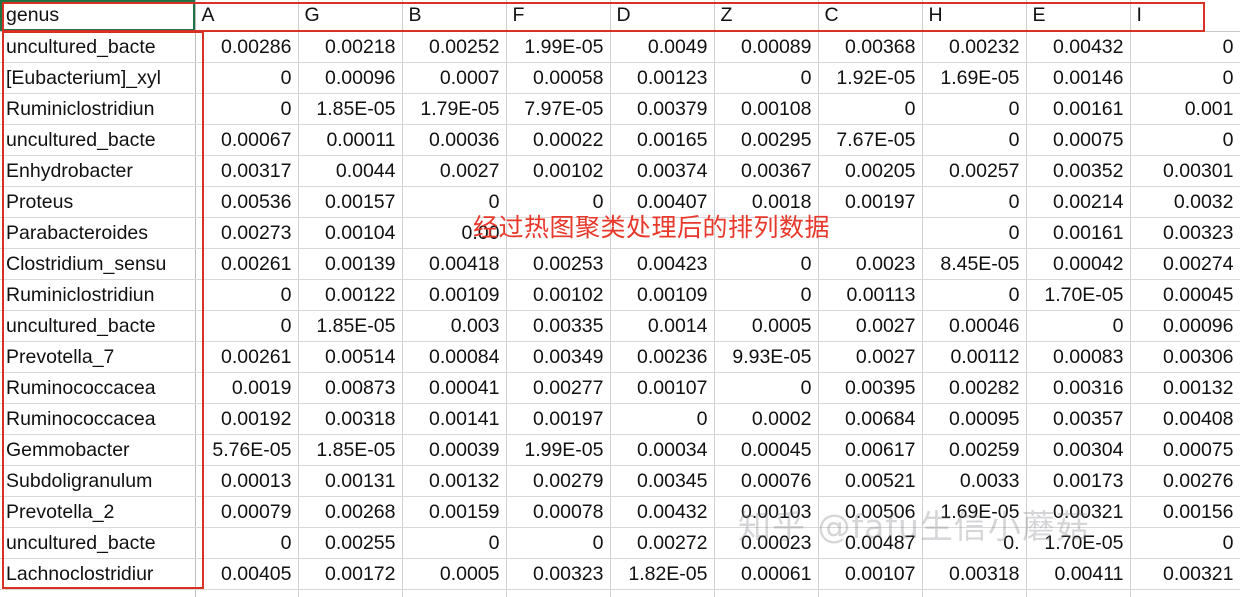 The height and width of the screenshot is (597, 1240). What do you see at coordinates (766, 481) in the screenshot?
I see `value-cell: 0.00076` at bounding box center [766, 481].